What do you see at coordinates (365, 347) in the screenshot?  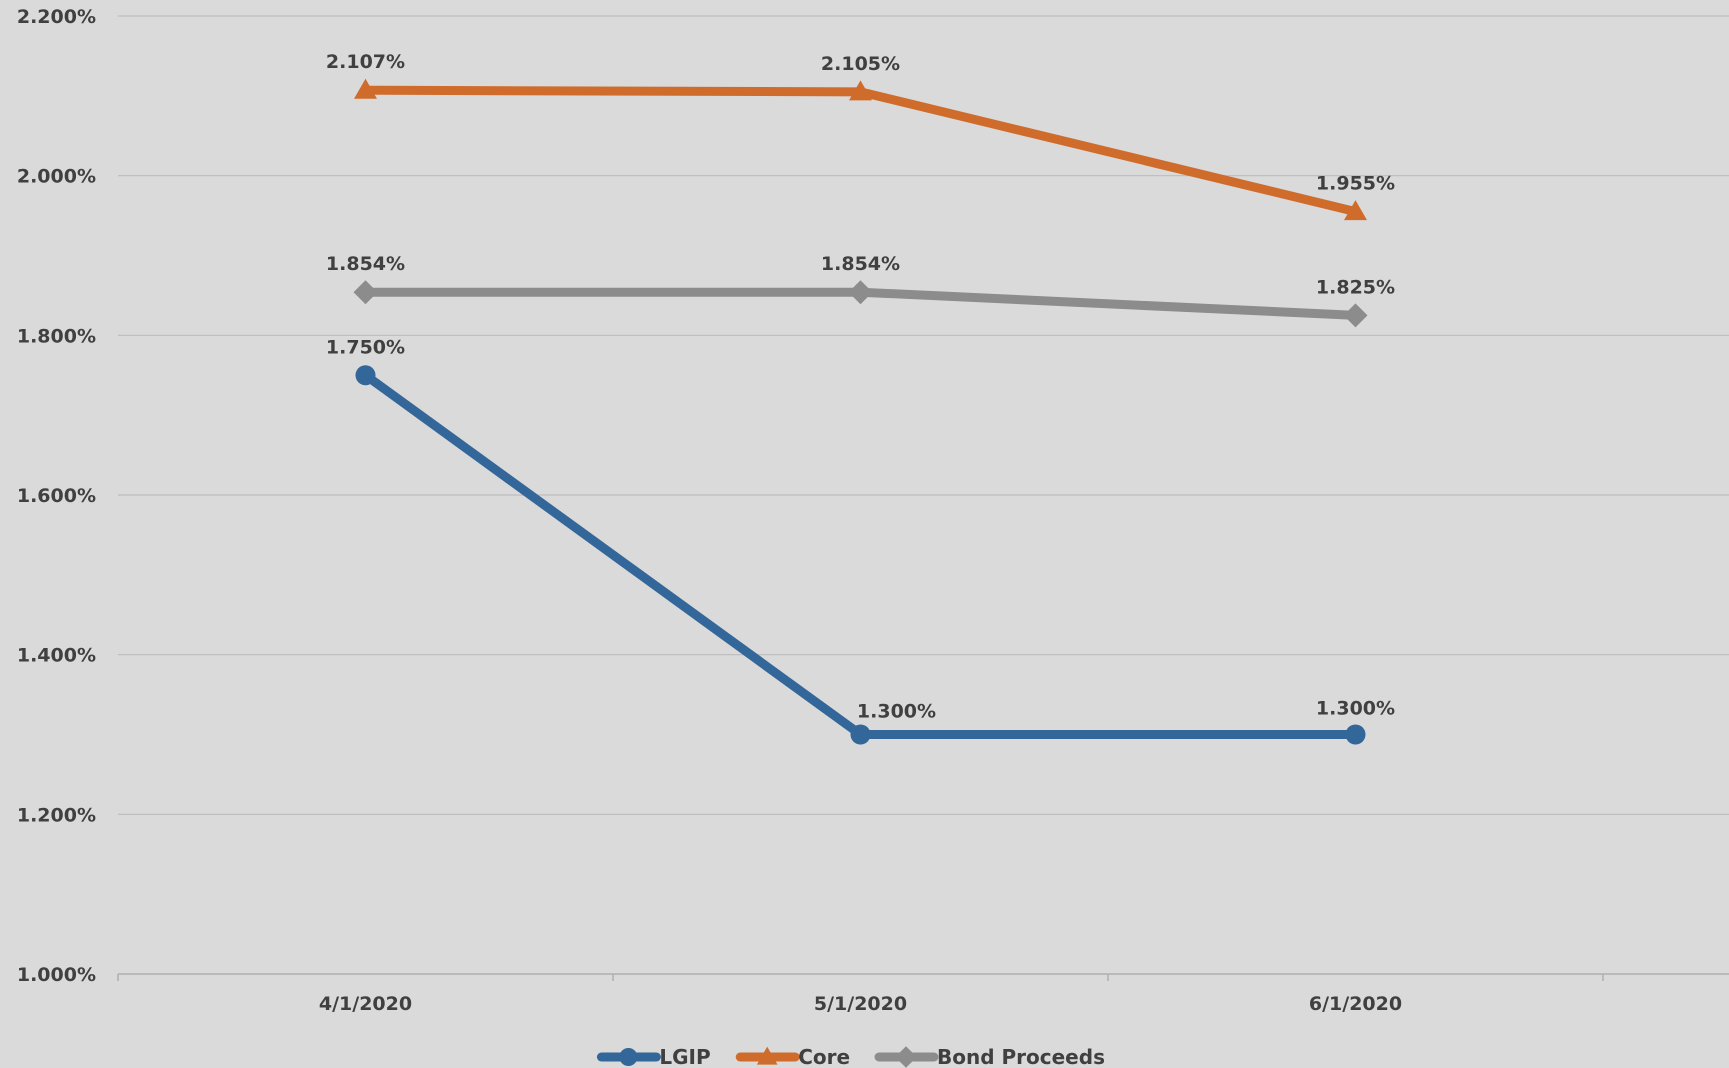 I see `data-label-lgip: 1.750%` at bounding box center [365, 347].